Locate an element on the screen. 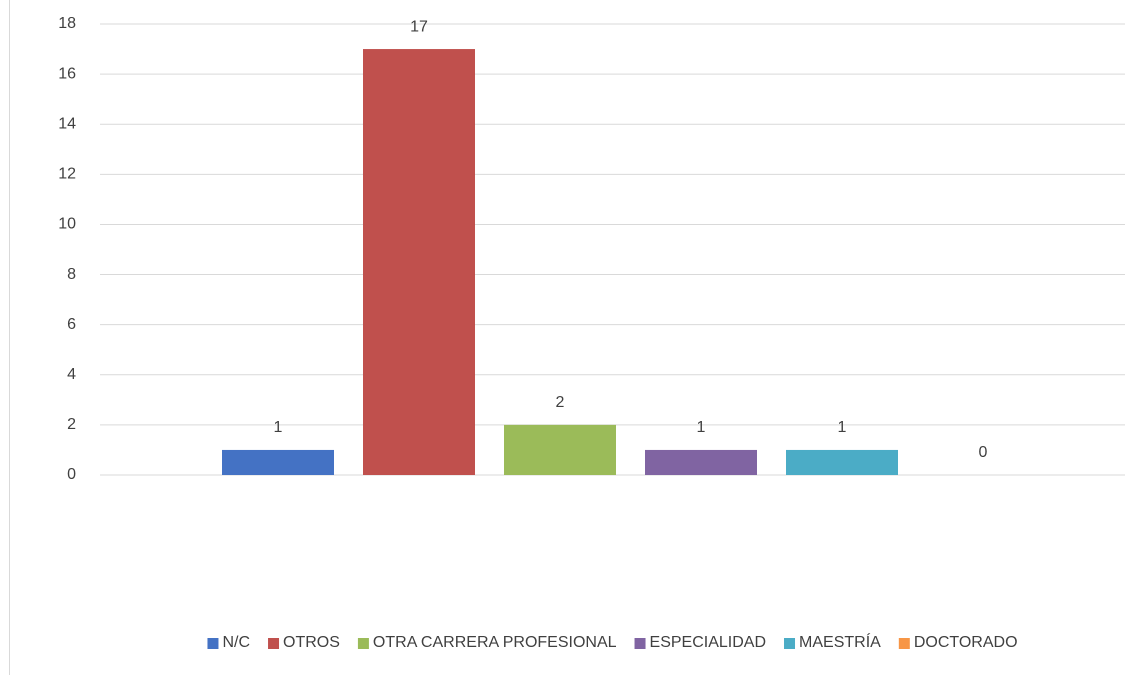 Image resolution: width=1147 pixels, height=680 pixels. legend-label: OTRA CARRERA PROFESIONAL is located at coordinates (495, 642).